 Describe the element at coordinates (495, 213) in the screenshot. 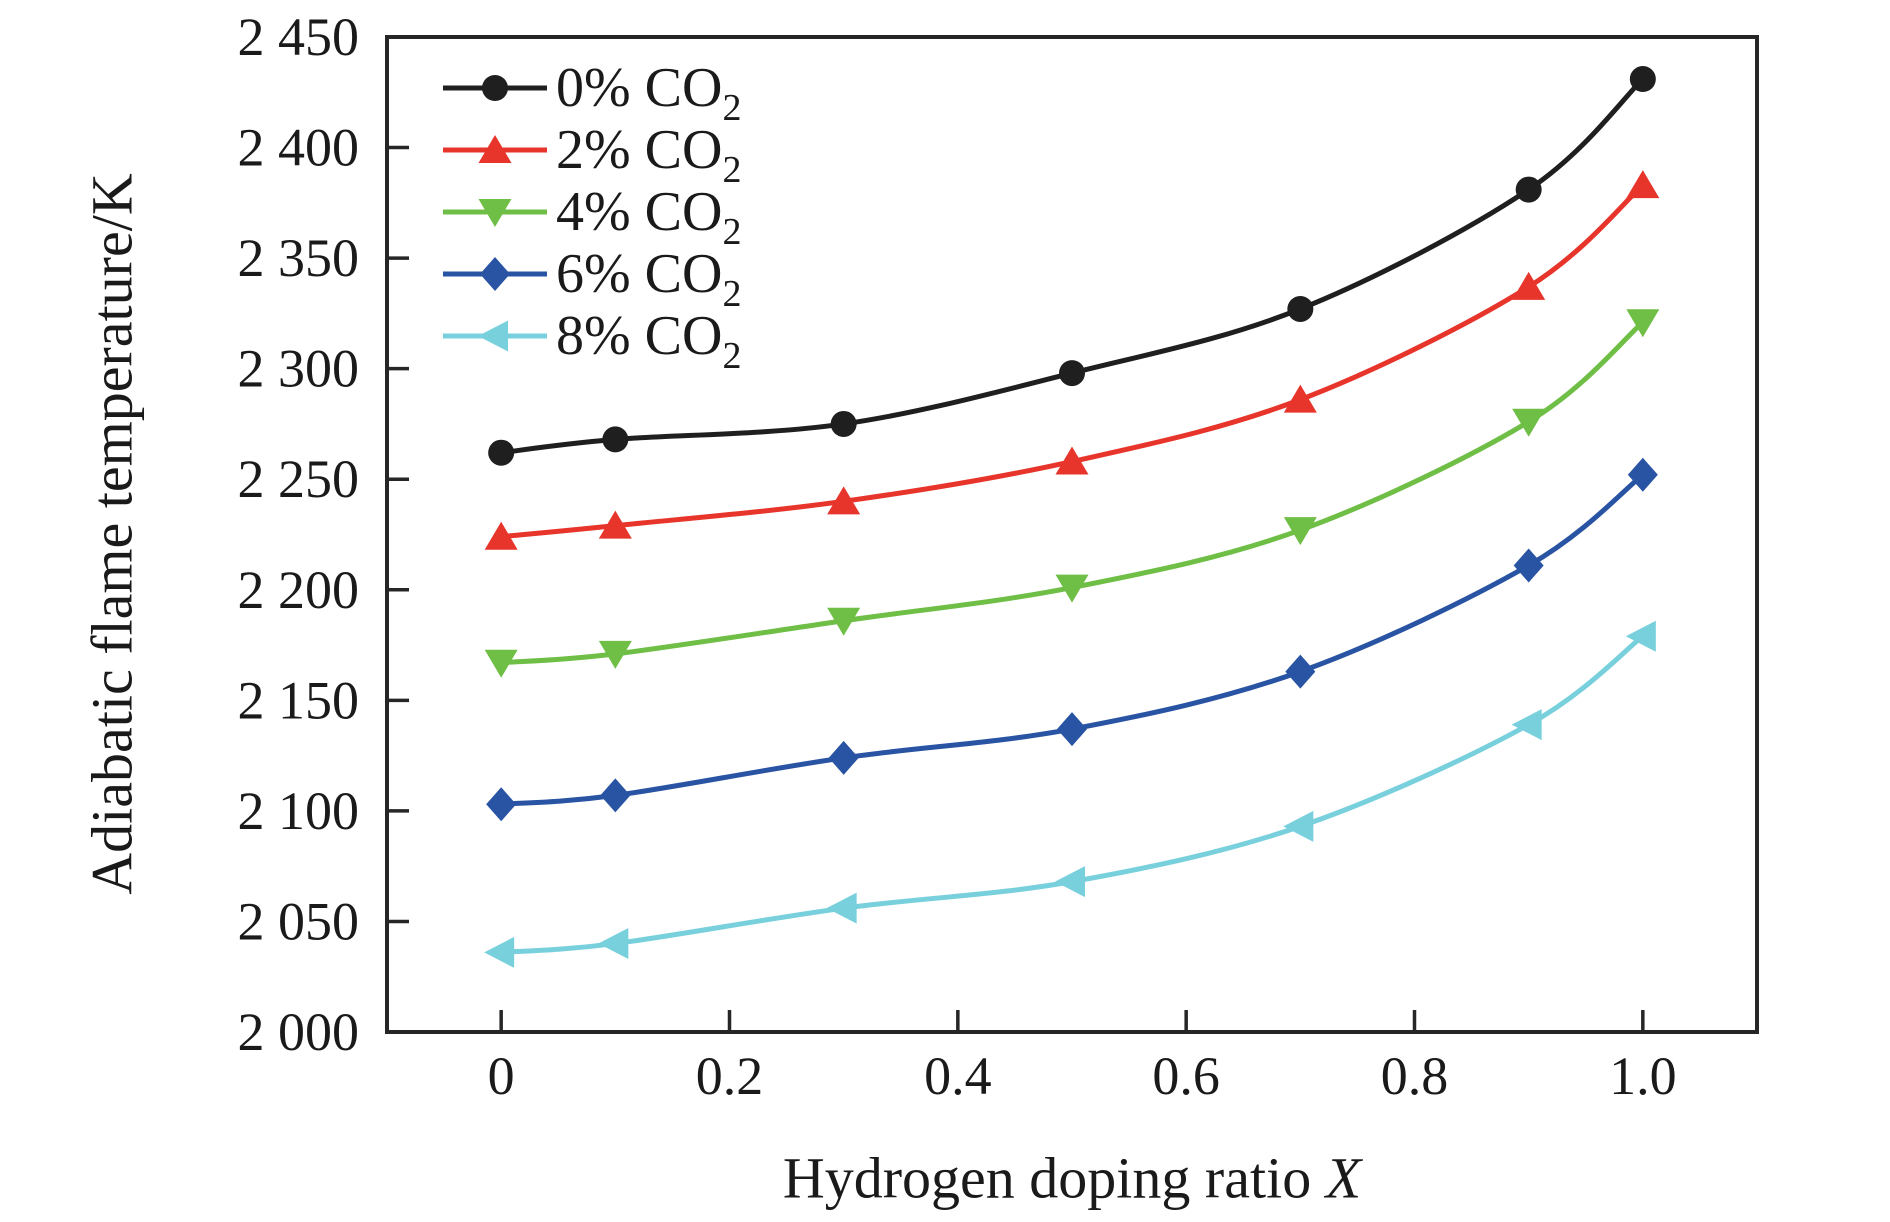

I see `legend-marker-triangle-down` at that location.